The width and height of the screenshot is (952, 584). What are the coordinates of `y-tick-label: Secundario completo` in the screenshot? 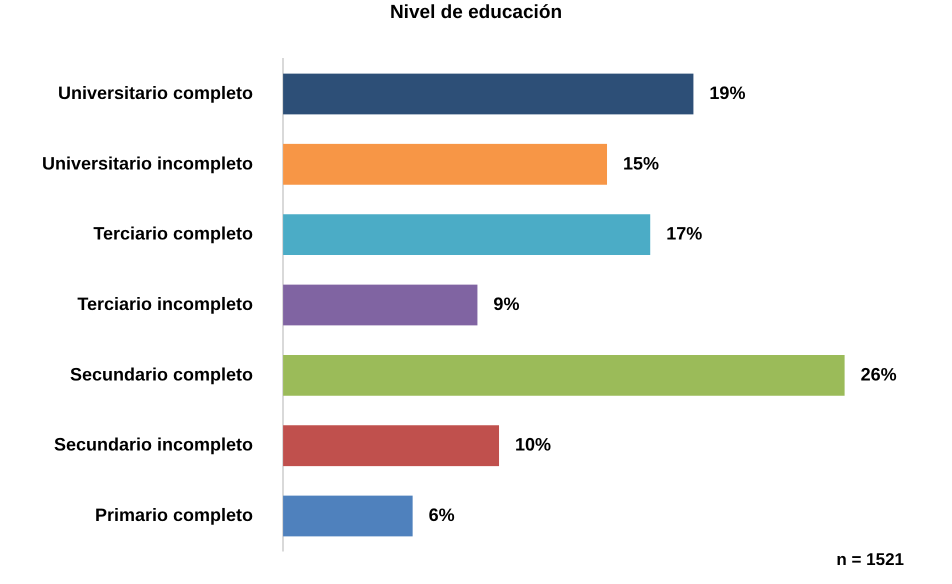 It's located at (162, 374).